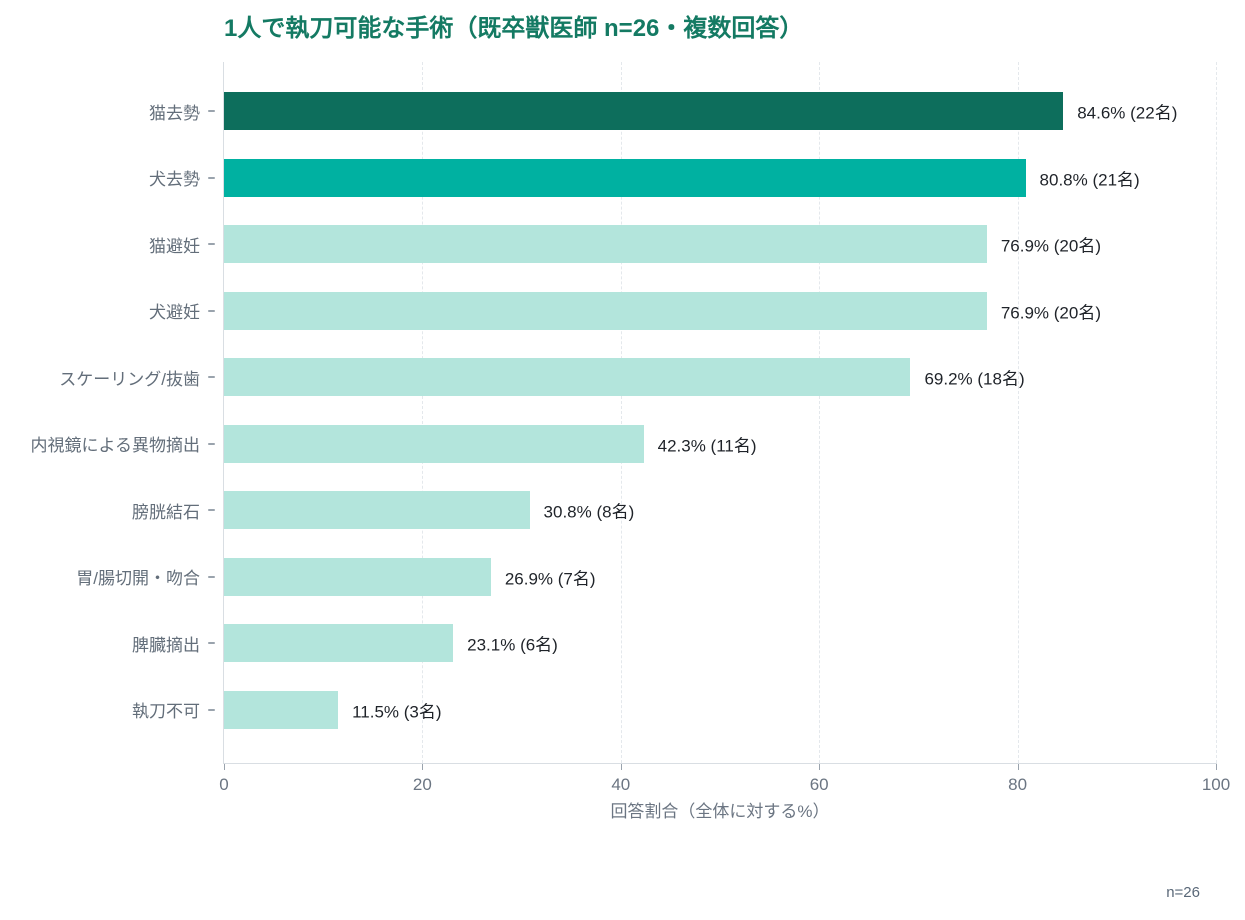 This screenshot has width=1245, height=920. Describe the element at coordinates (720, 763) in the screenshot. I see `x-axis-line` at that location.